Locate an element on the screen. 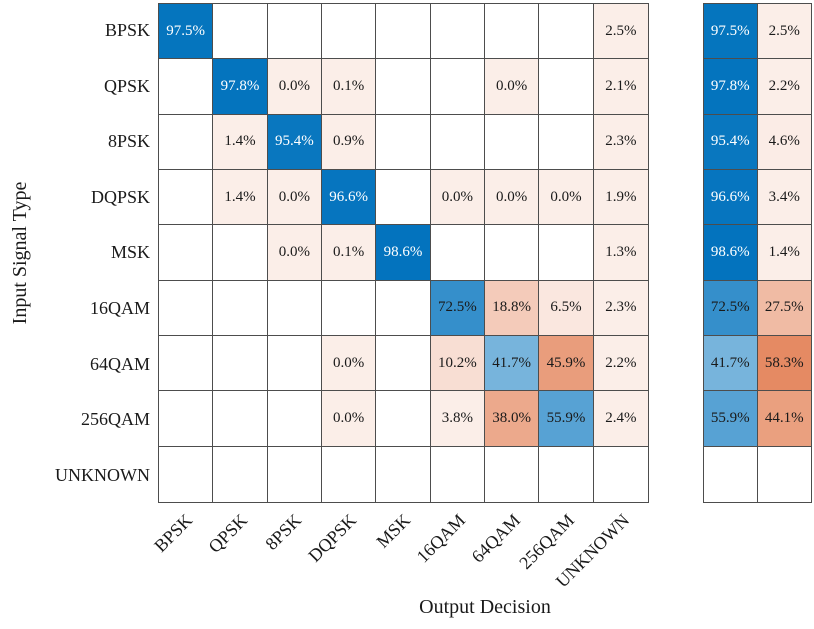 This screenshot has height=629, width=814. matrix-cell: 2.4% is located at coordinates (620, 419).